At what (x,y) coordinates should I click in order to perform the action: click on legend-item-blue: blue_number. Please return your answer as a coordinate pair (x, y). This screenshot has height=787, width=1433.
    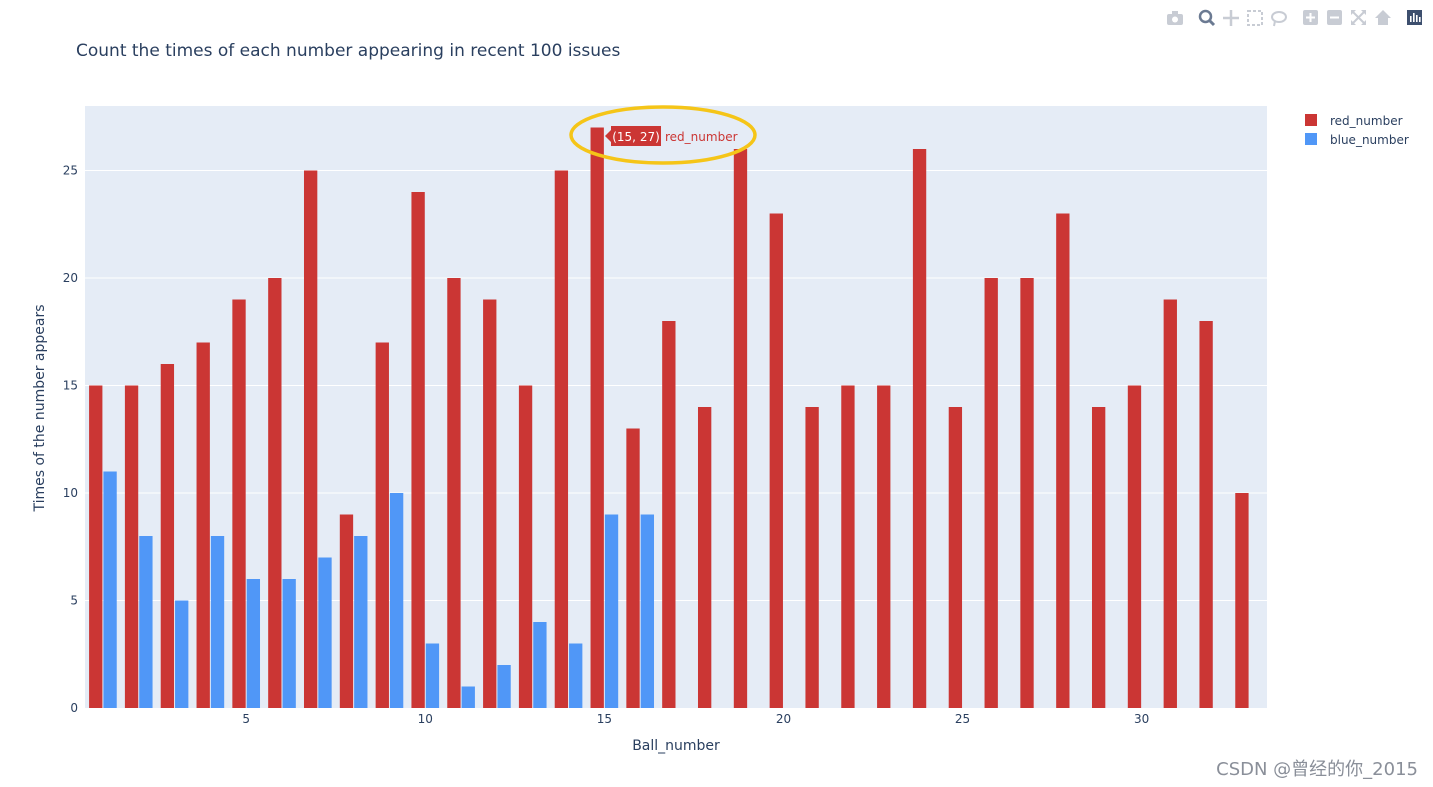
    Looking at the image, I should click on (1357, 140).